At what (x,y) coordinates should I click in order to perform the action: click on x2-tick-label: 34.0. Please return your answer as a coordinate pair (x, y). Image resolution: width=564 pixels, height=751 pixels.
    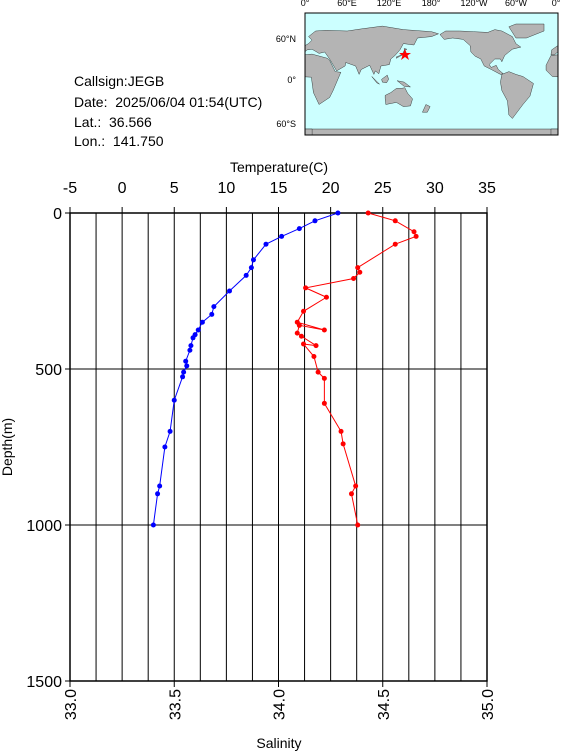
    Looking at the image, I should click on (280, 704).